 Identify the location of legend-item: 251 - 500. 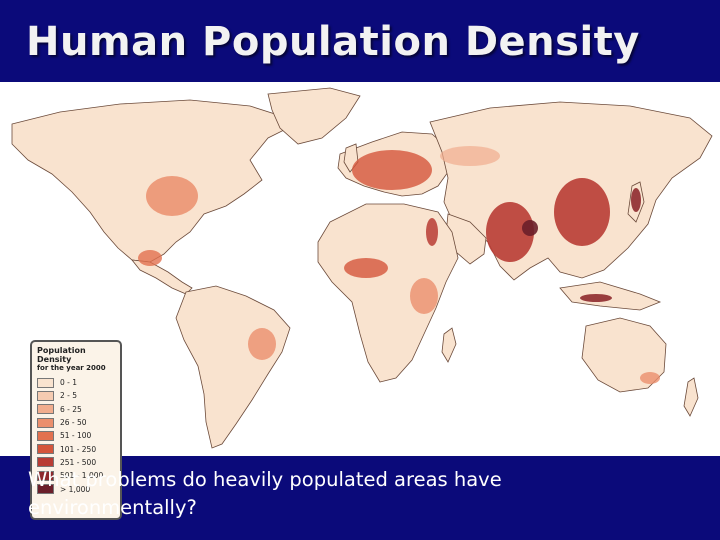
(76, 462).